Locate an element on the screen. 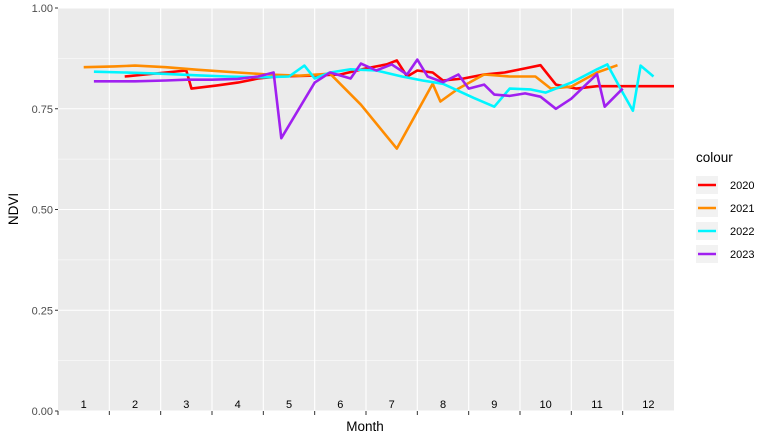  series-line-2022 is located at coordinates (374, 88).